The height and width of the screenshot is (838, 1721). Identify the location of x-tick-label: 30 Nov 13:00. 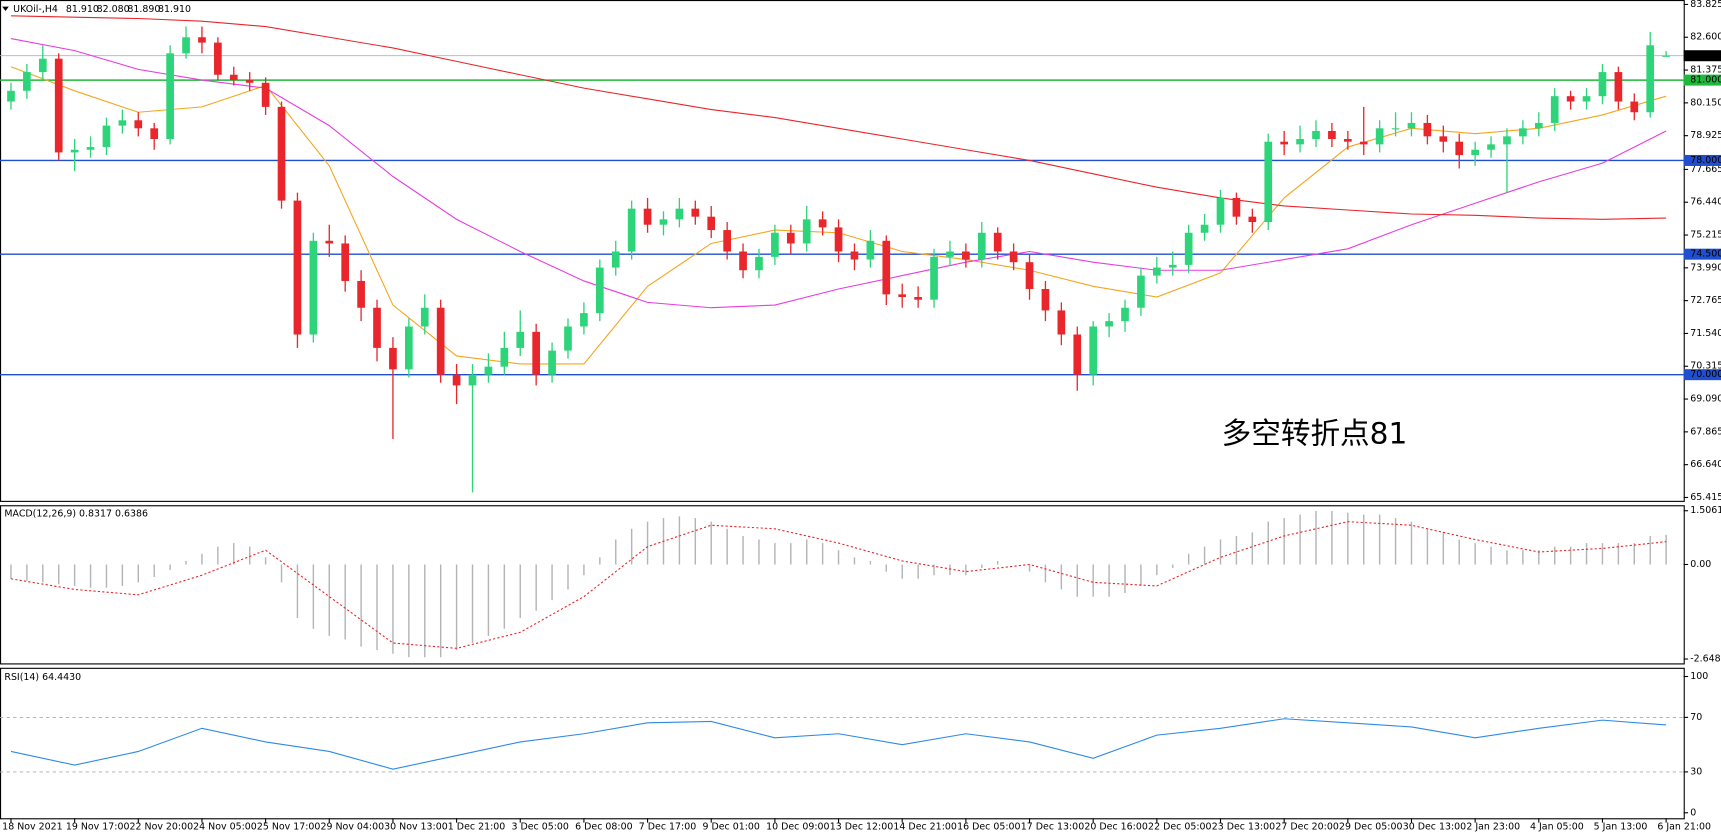
(416, 827).